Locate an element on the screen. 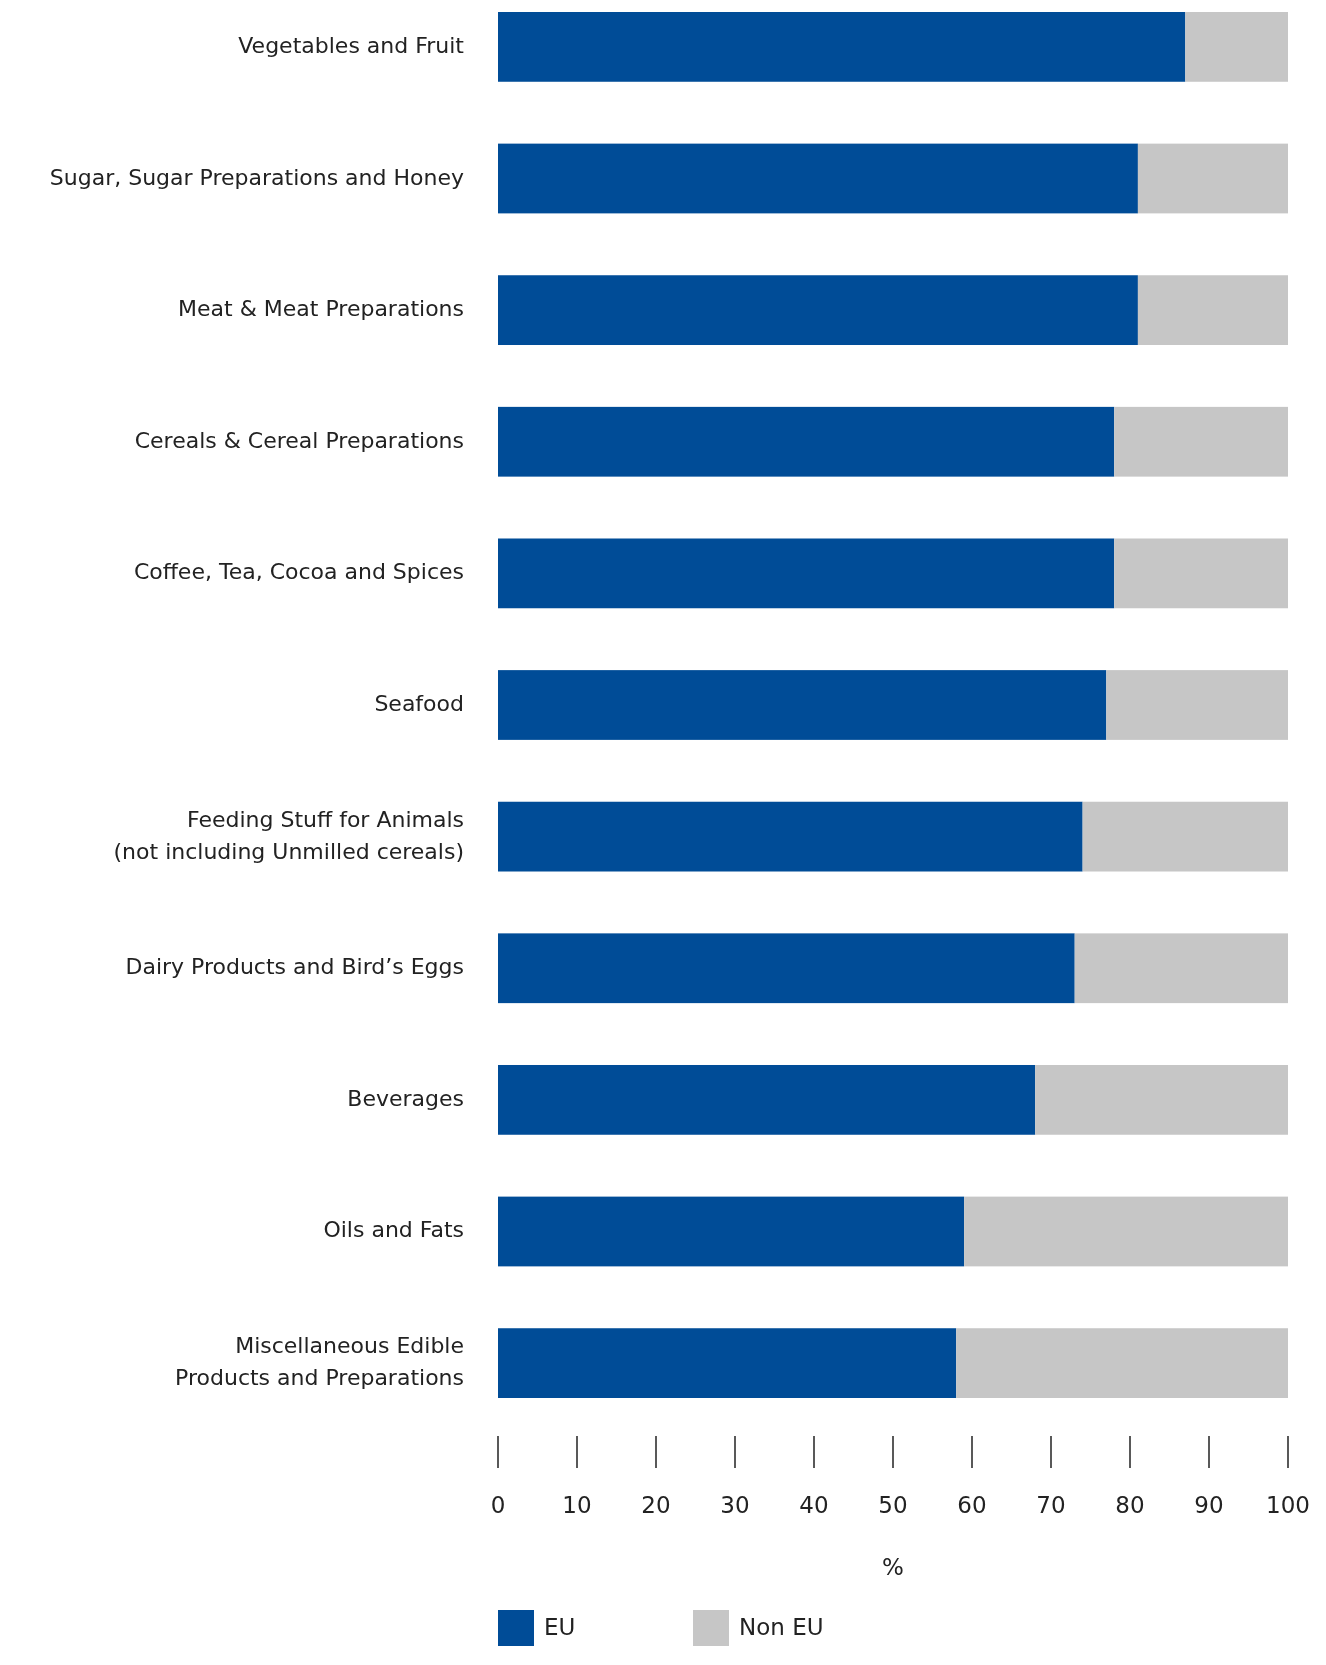 This screenshot has height=1665, width=1326. x-tick-label: 80 is located at coordinates (1130, 1504).